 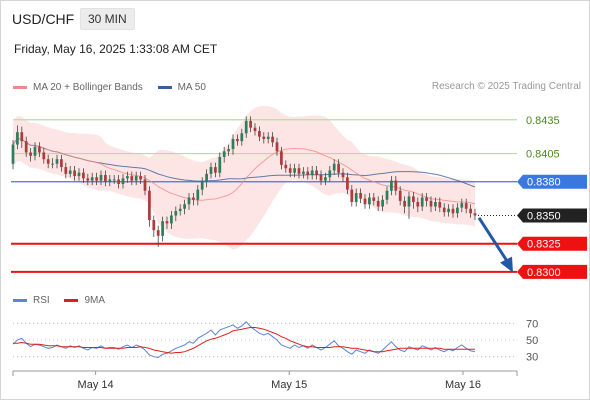 I want to click on rsi-tick-70: 70, so click(x=532, y=324).